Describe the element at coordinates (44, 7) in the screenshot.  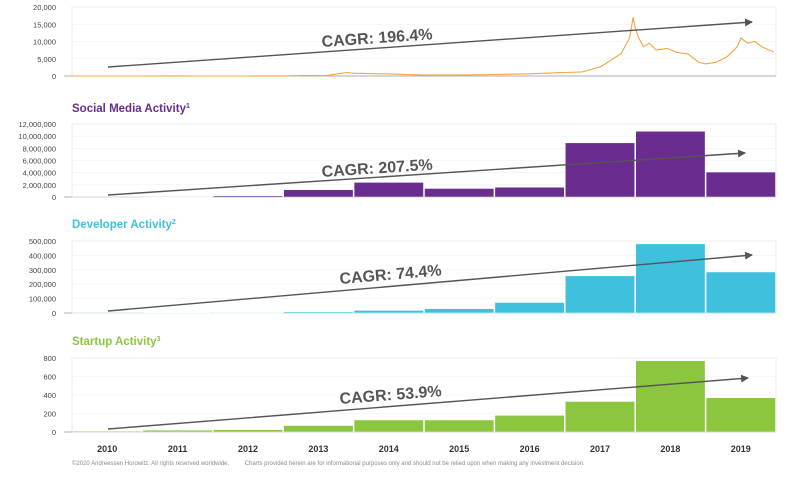
I see `y-tick-label: 20,000` at that location.